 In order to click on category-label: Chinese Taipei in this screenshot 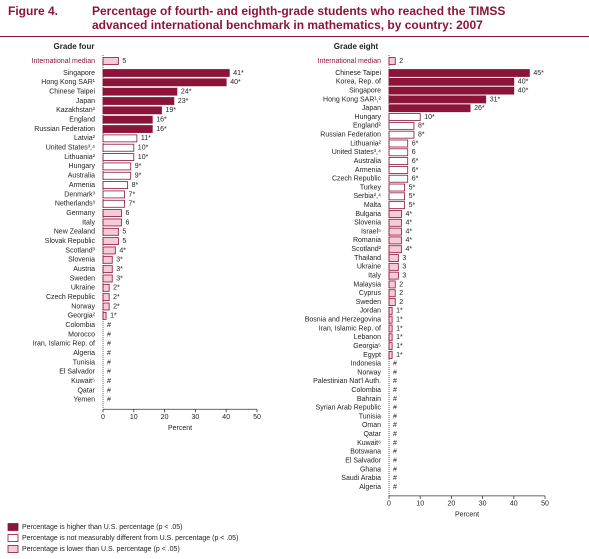, I will do `click(358, 73)`.